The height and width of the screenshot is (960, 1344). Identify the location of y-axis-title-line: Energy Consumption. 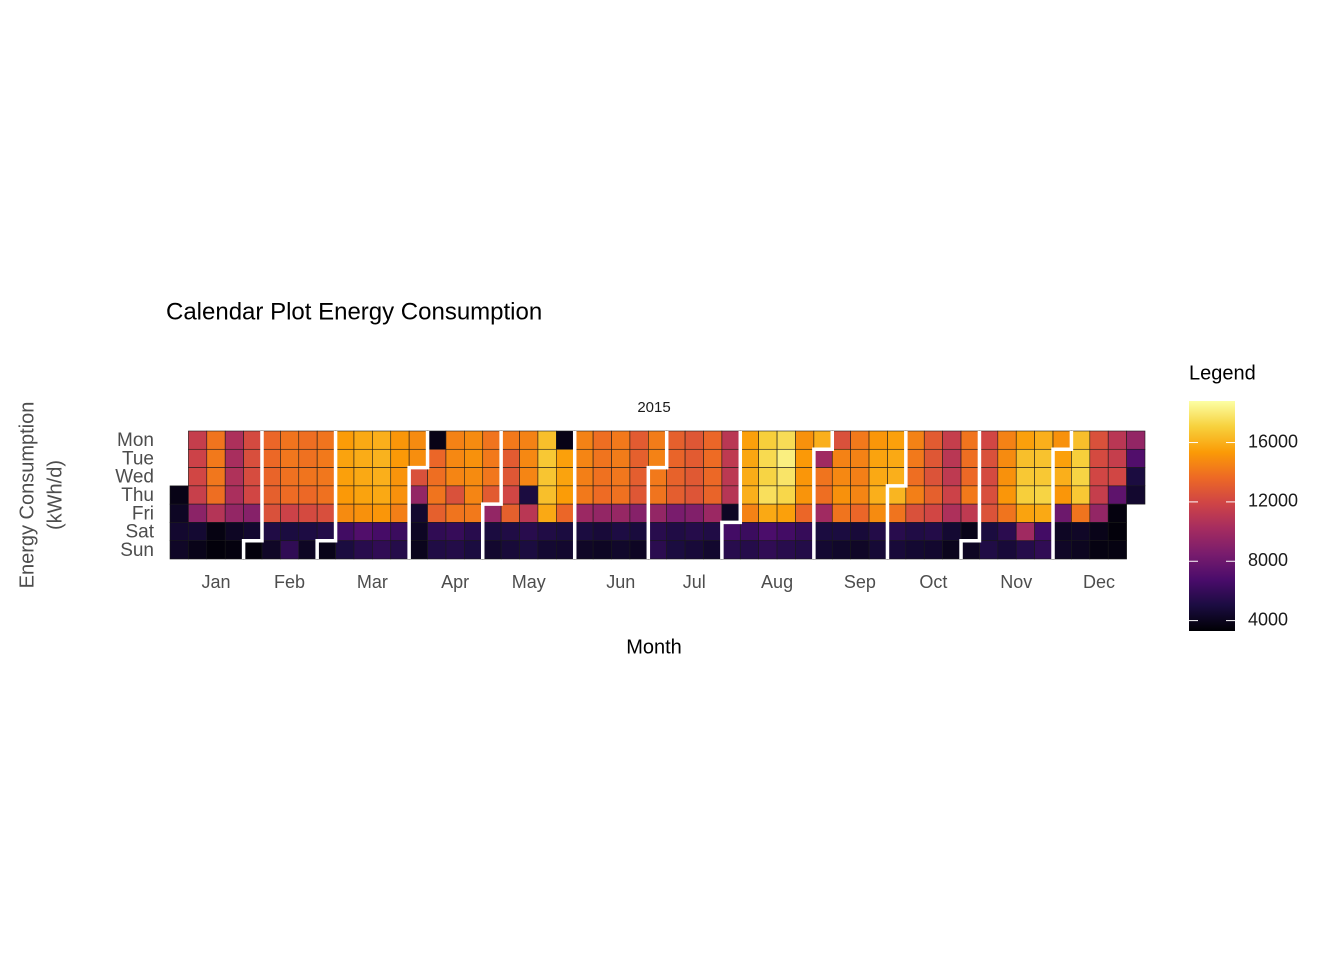
(27, 495).